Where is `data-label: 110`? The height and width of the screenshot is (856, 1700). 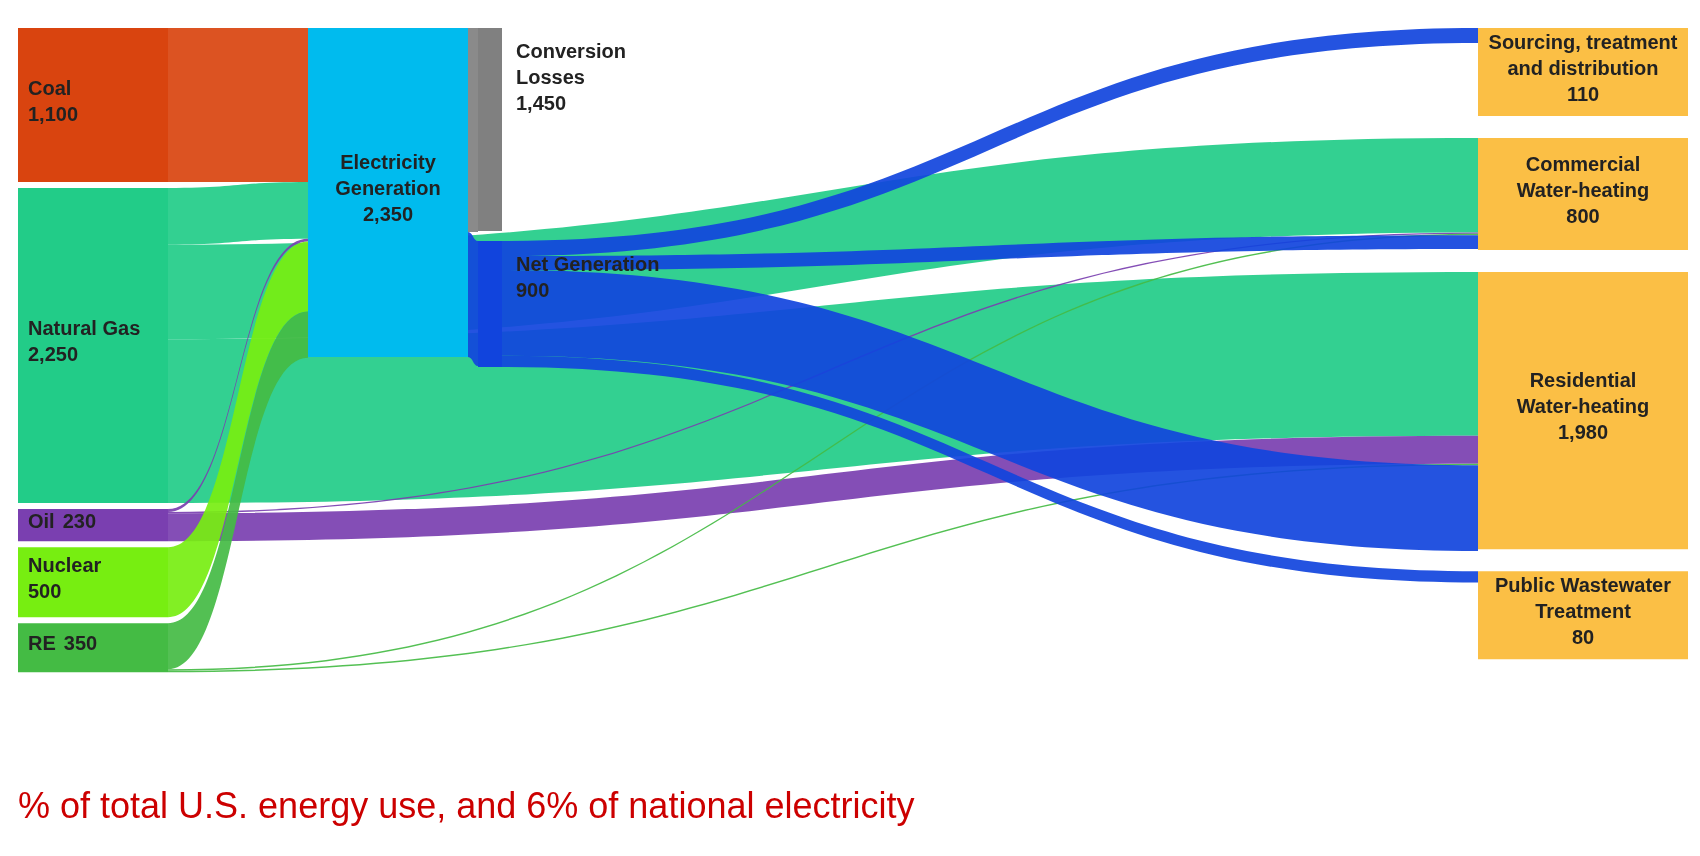 data-label: 110 is located at coordinates (1583, 93).